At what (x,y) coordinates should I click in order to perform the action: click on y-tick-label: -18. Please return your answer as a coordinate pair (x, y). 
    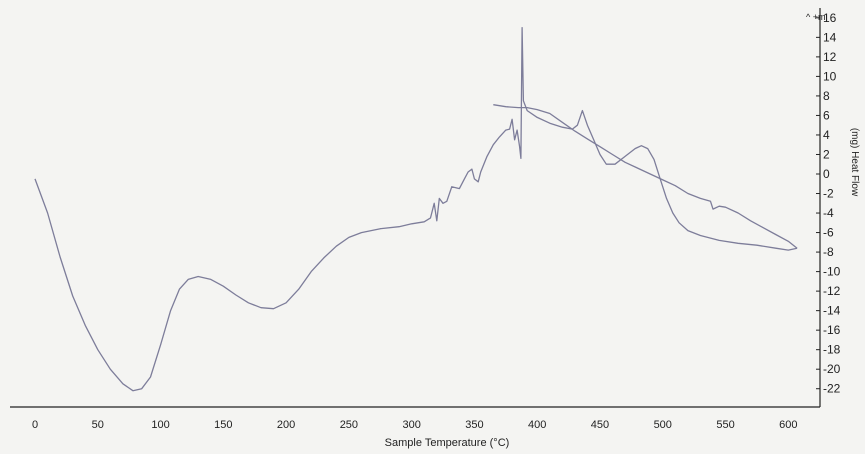
    Looking at the image, I should click on (832, 350).